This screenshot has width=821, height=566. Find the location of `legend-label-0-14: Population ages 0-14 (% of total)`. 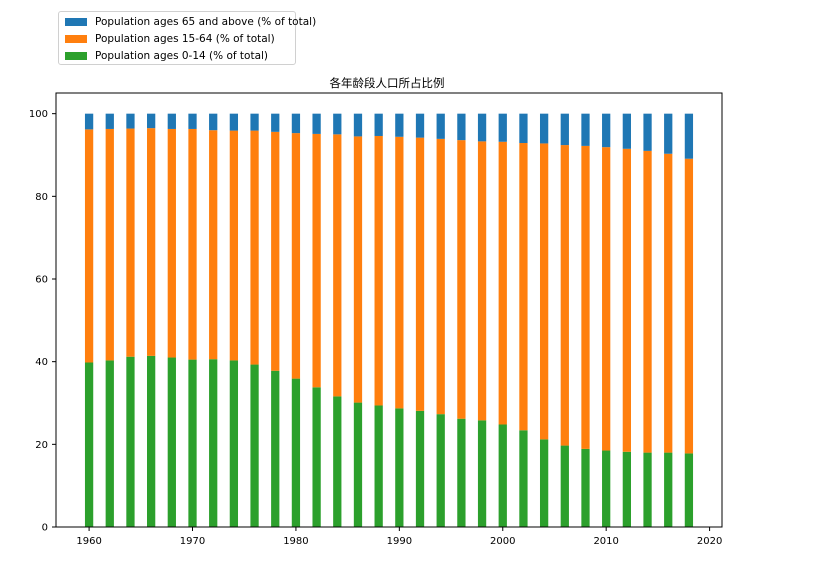

legend-label-0-14: Population ages 0-14 (% of total) is located at coordinates (182, 56).